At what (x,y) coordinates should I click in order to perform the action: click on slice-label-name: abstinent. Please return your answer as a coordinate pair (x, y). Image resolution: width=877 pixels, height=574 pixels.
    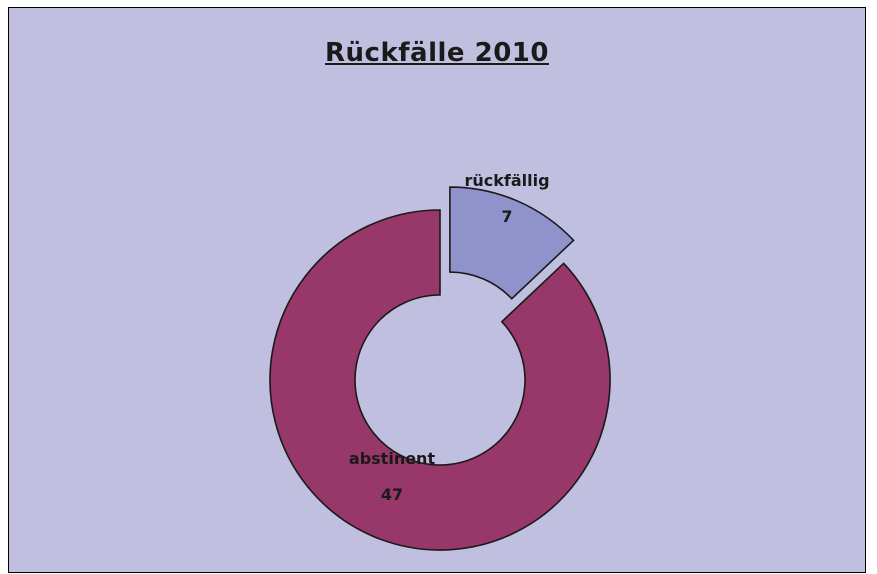
    Looking at the image, I should click on (392, 458).